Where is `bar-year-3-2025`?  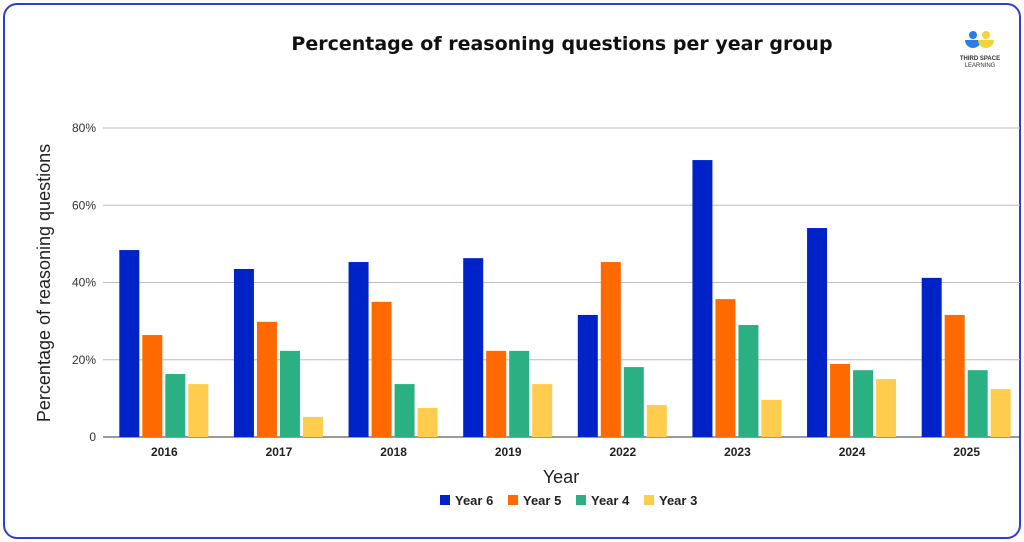 bar-year-3-2025 is located at coordinates (1000, 413).